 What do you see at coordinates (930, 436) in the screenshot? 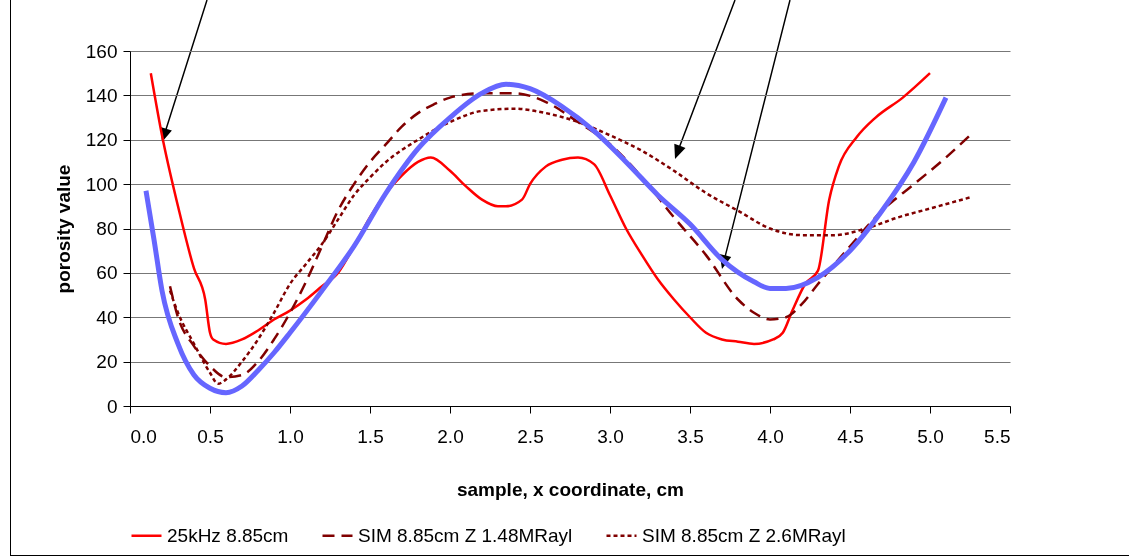
I see `x-tick-label: 5.0` at bounding box center [930, 436].